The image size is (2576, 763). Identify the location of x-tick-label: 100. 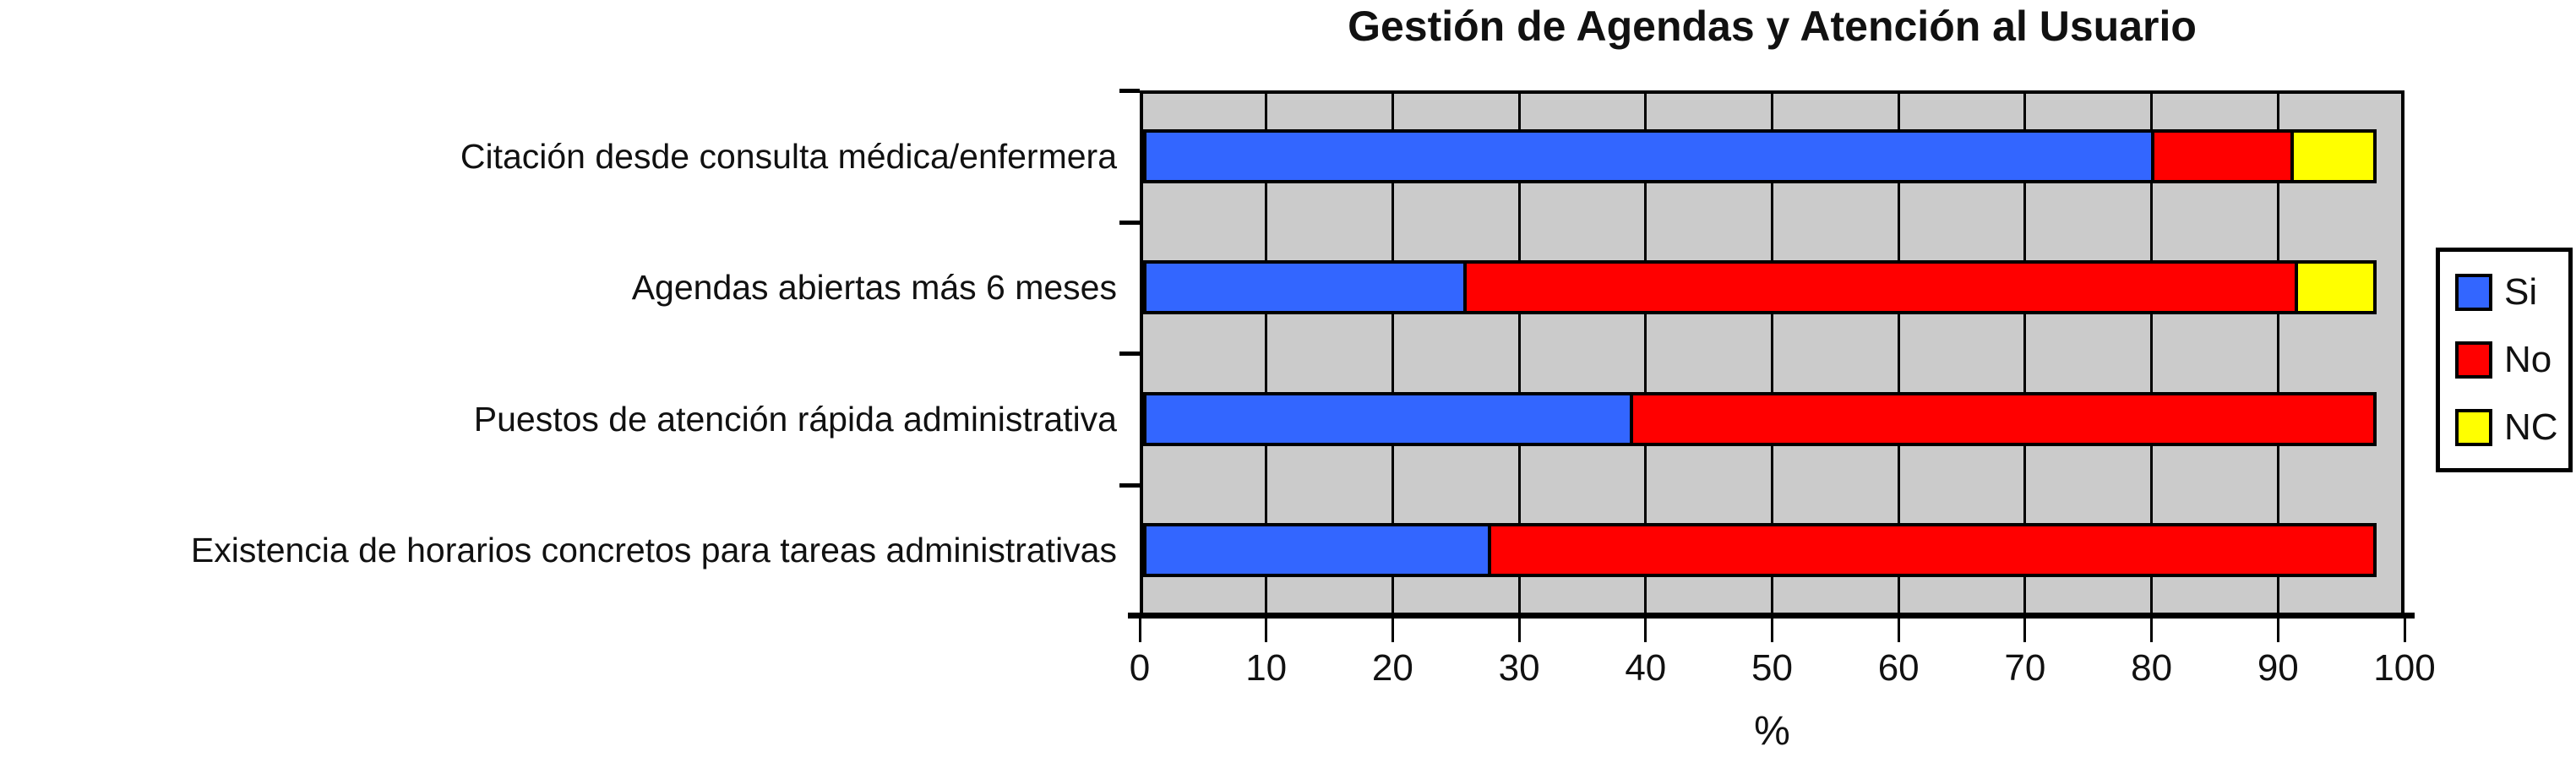
(2404, 668).